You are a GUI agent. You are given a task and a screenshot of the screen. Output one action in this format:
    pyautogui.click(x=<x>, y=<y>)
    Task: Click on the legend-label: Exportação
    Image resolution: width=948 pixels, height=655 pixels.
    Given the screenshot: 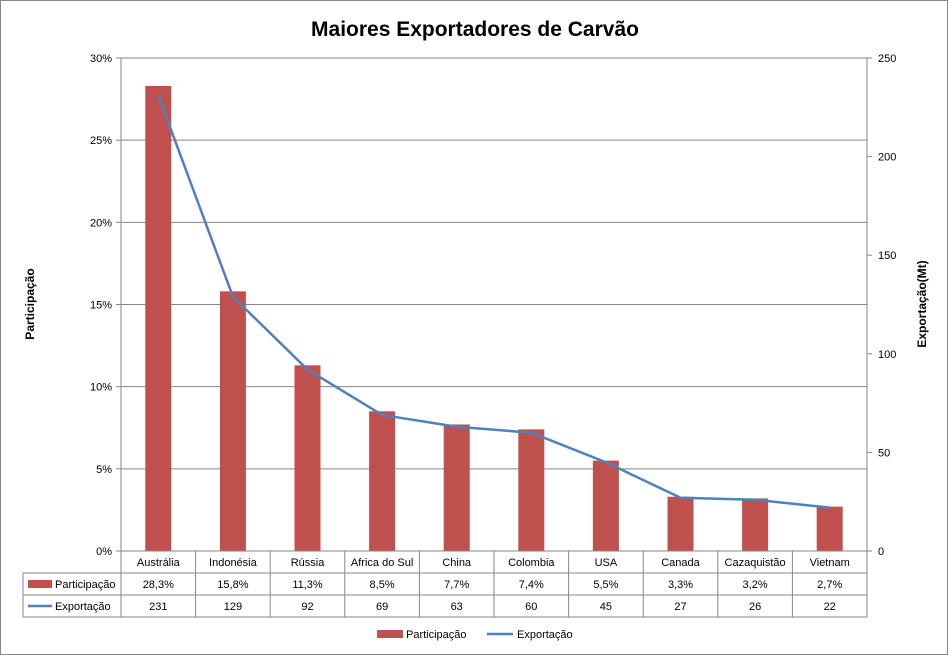 What is the action you would take?
    pyautogui.click(x=545, y=635)
    